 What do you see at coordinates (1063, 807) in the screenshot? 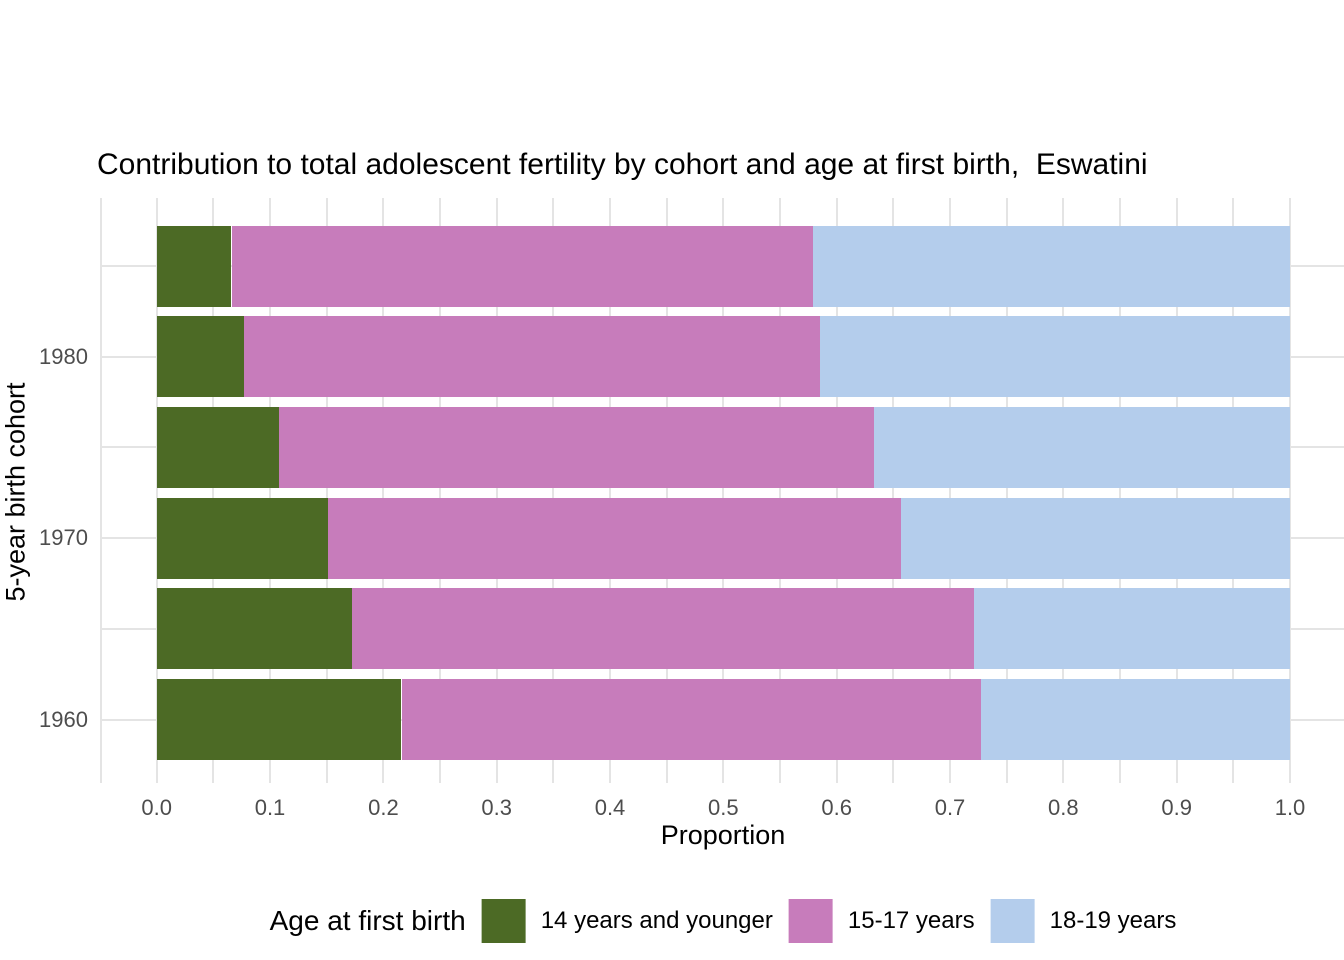
I see `x-tick-label: 0.8` at bounding box center [1063, 807].